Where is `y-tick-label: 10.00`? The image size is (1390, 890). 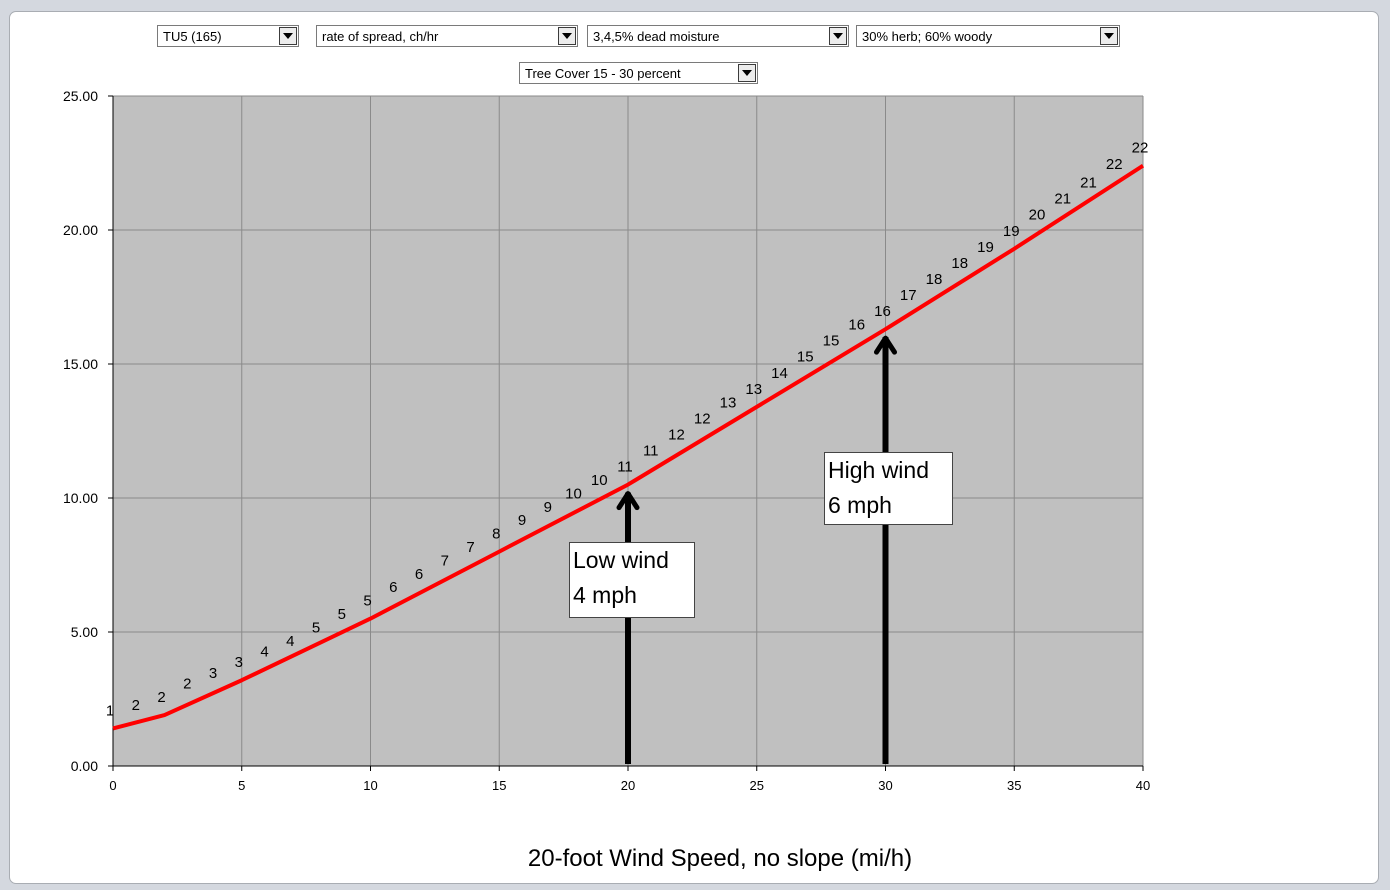
y-tick-label: 10.00 is located at coordinates (80, 498).